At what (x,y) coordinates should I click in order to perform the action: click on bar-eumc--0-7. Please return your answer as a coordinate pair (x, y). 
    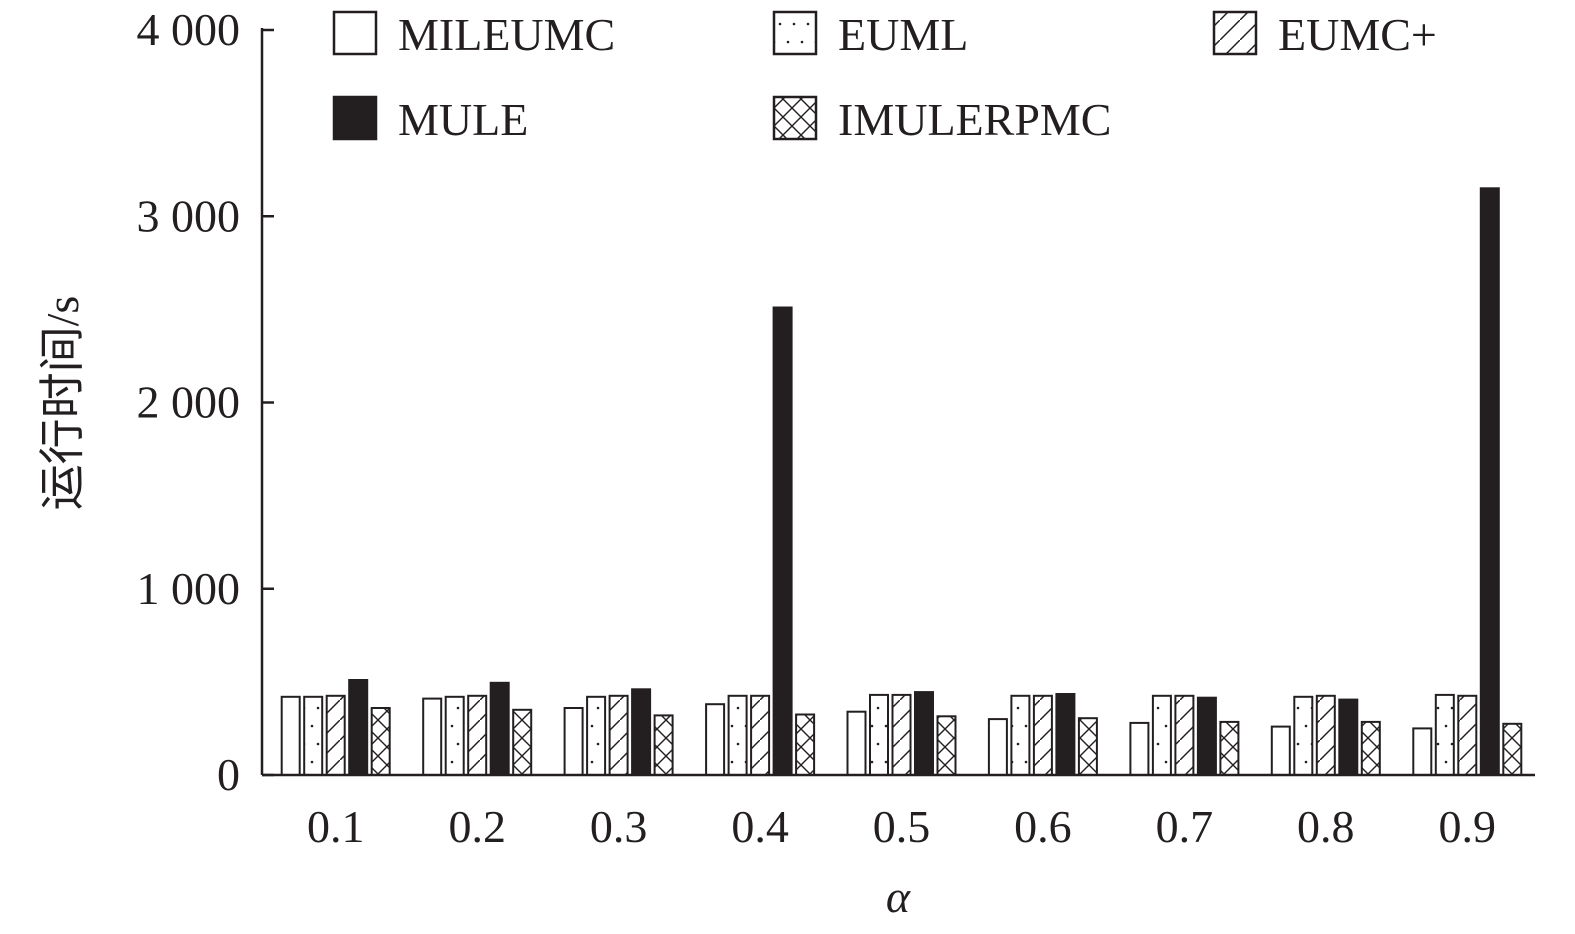
    Looking at the image, I should click on (1184, 735).